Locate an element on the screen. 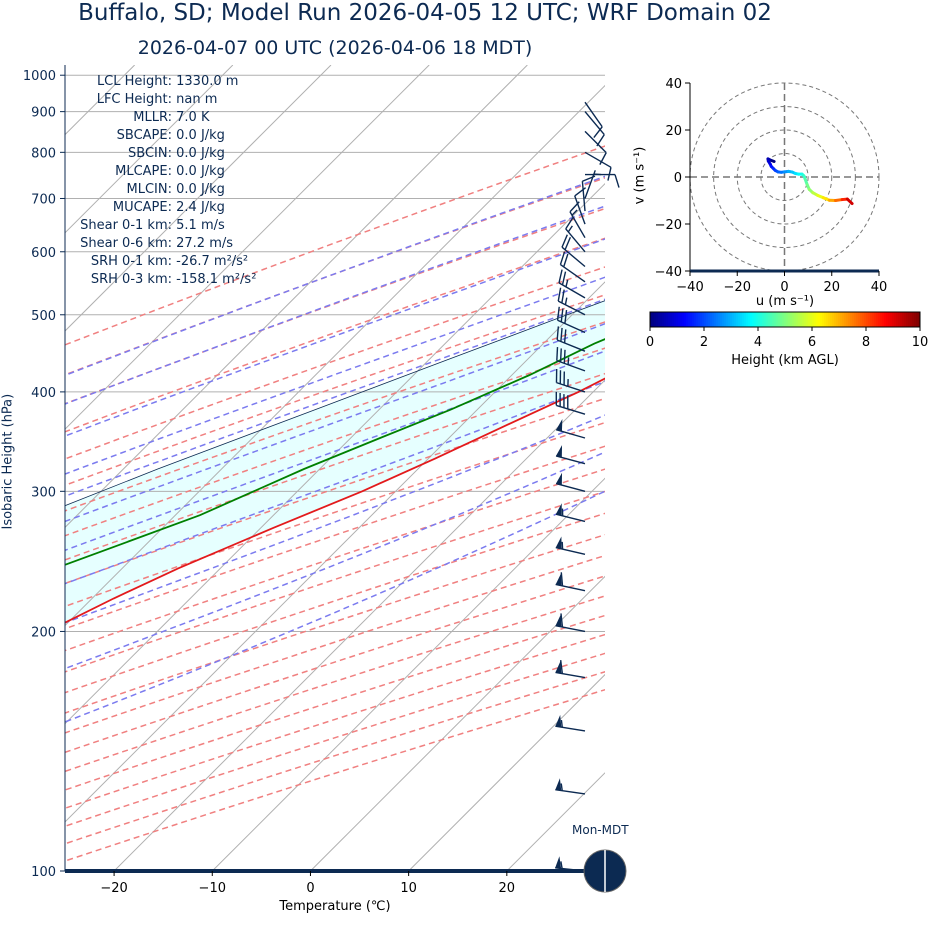 This screenshot has width=928, height=936. colorbar-tick-label: 6 is located at coordinates (812, 342).